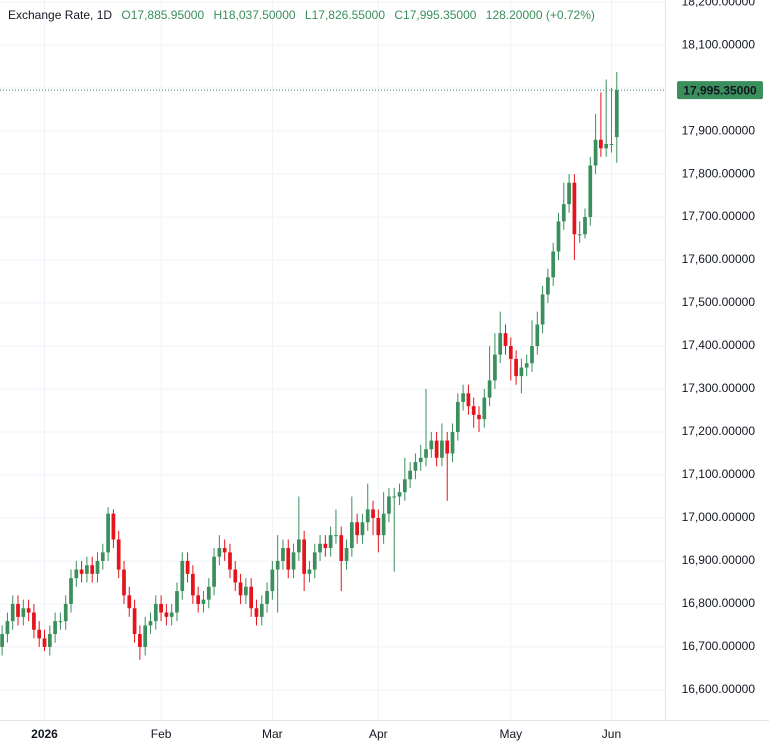 This screenshot has width=769, height=747. I want to click on x-tick-label: Apr, so click(378, 734).